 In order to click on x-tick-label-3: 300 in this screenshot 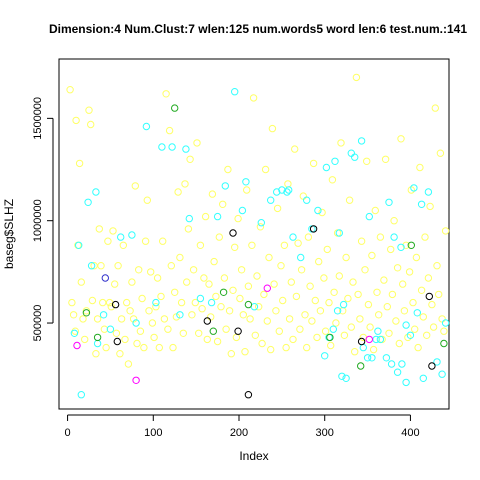, I will do `click(325, 433)`.